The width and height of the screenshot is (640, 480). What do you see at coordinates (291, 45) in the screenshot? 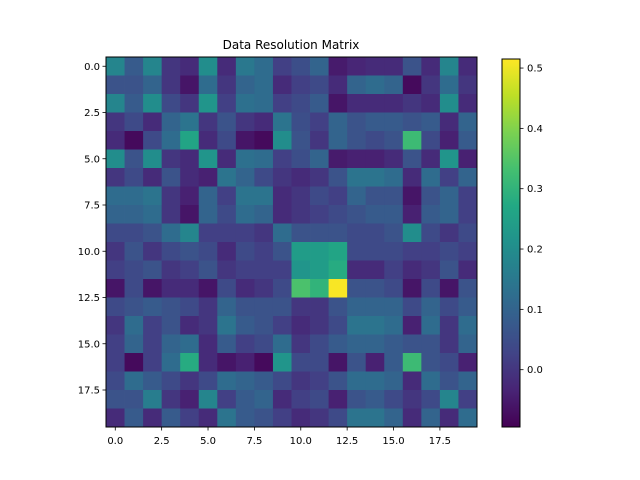
I see `chart-title: Data Resolution Matrix` at bounding box center [291, 45].